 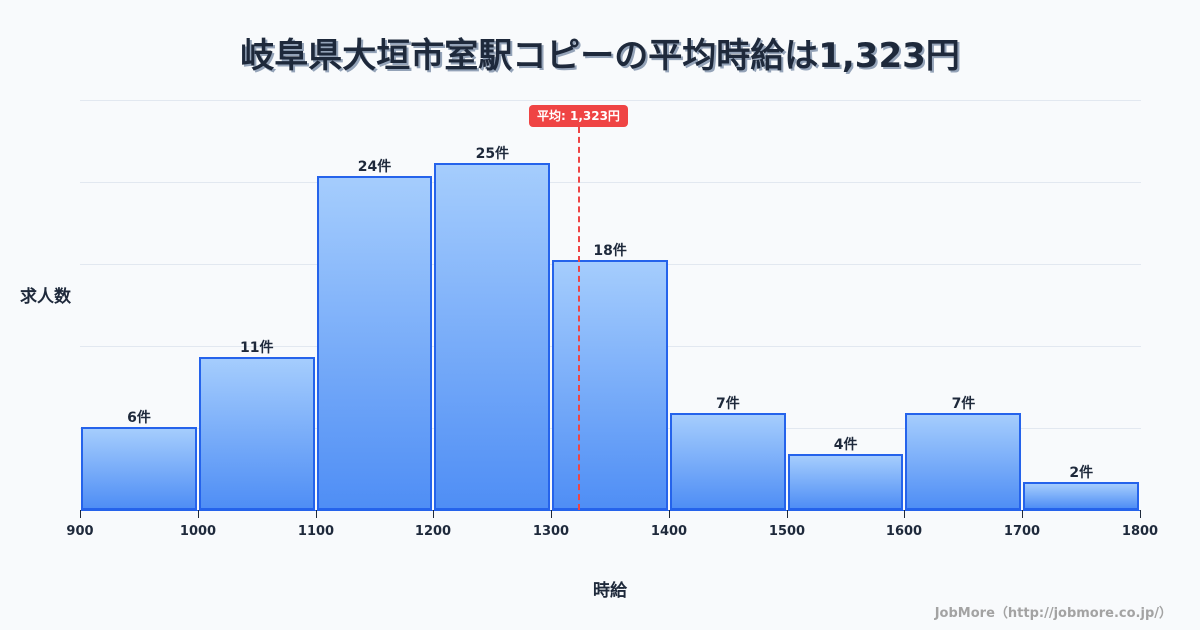 What do you see at coordinates (845, 445) in the screenshot?
I see `bar-value-label: 4件` at bounding box center [845, 445].